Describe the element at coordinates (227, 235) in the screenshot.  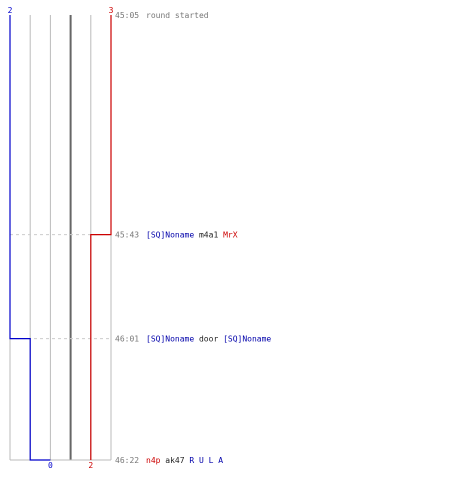
I see `event-text-part: MrX` at that location.